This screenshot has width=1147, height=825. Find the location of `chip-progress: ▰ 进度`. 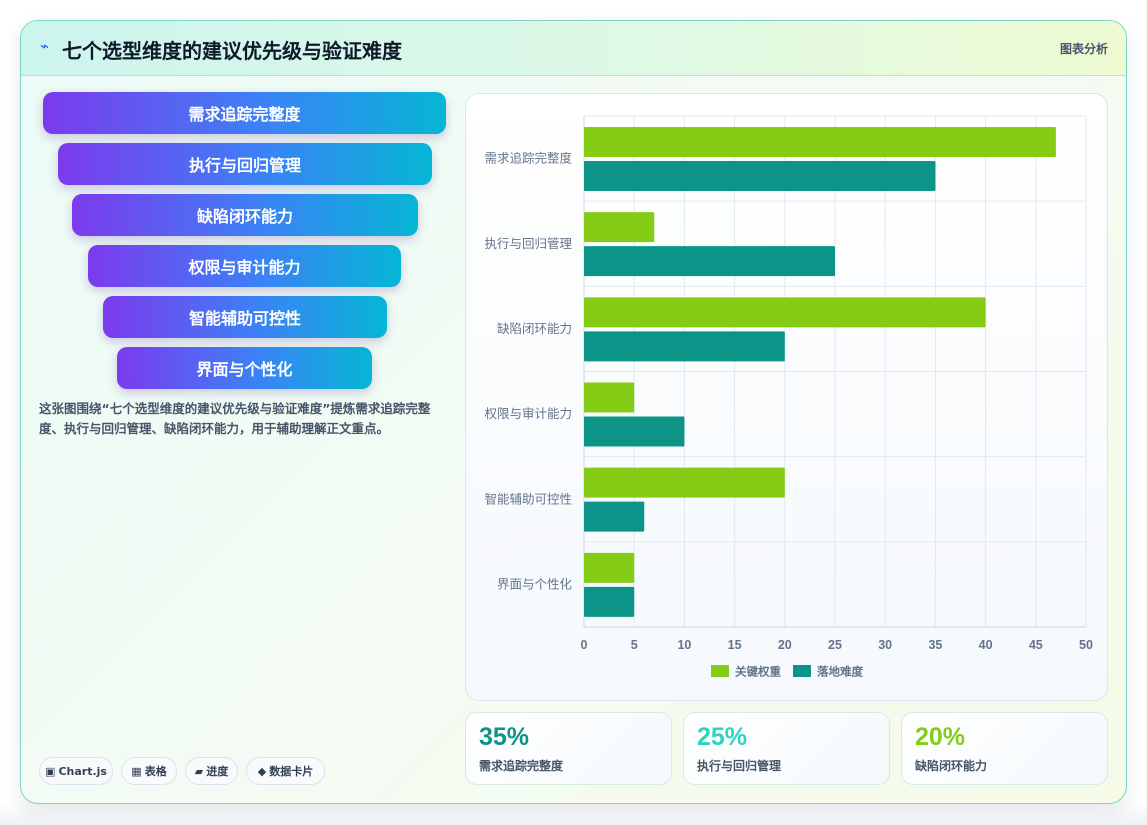

chip-progress: ▰ 进度 is located at coordinates (211, 771).